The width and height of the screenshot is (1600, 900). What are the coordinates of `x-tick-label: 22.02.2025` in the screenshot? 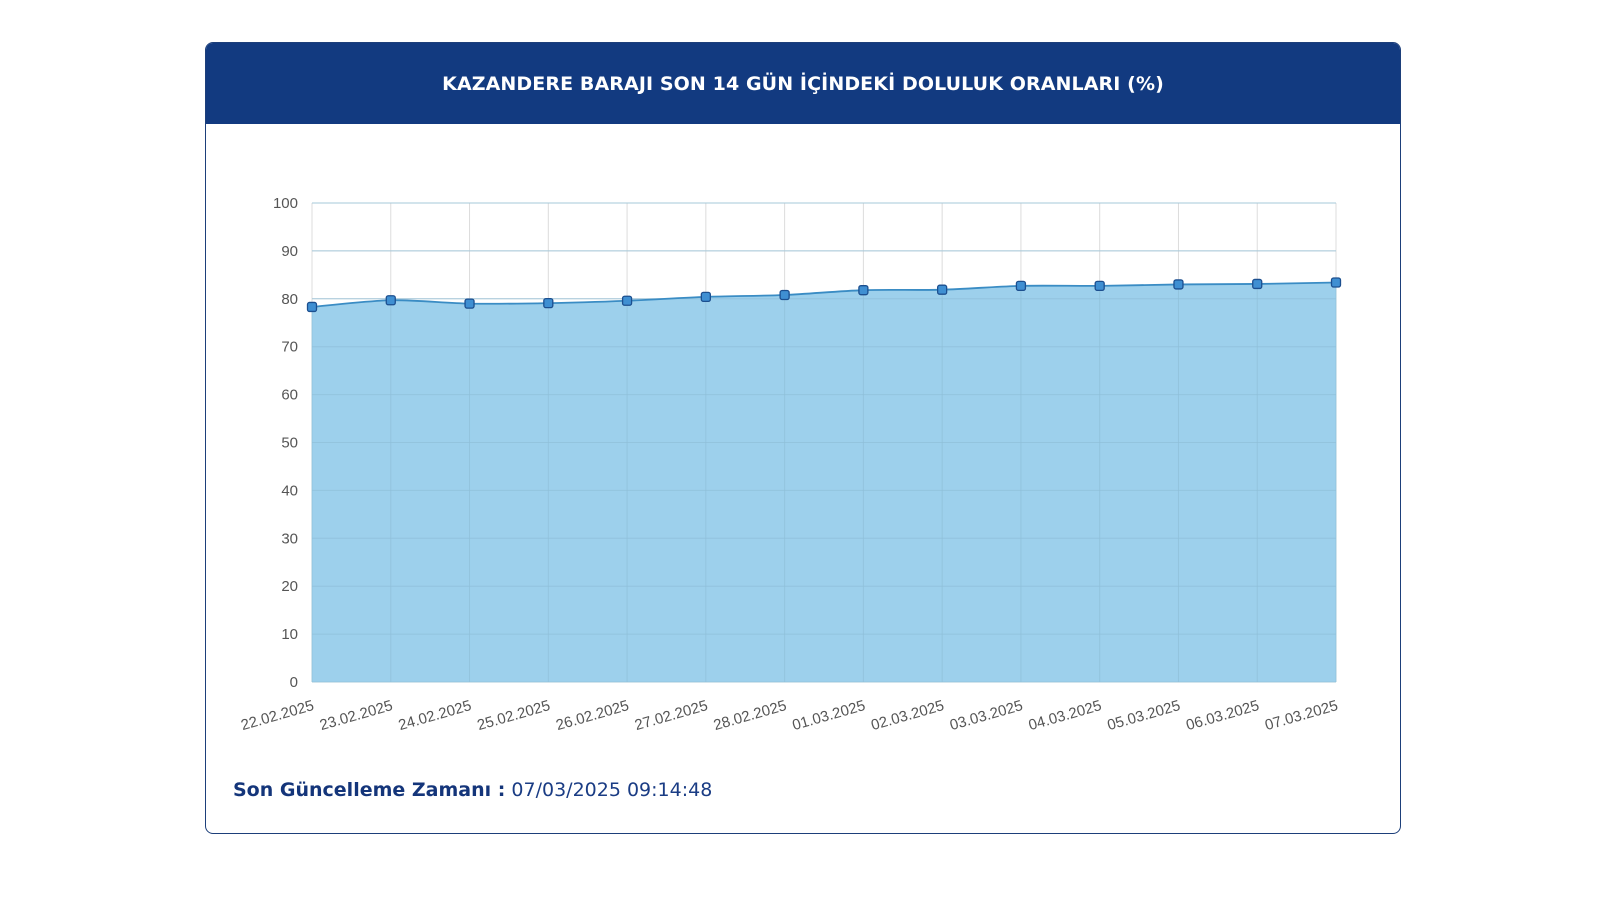 It's located at (277, 715).